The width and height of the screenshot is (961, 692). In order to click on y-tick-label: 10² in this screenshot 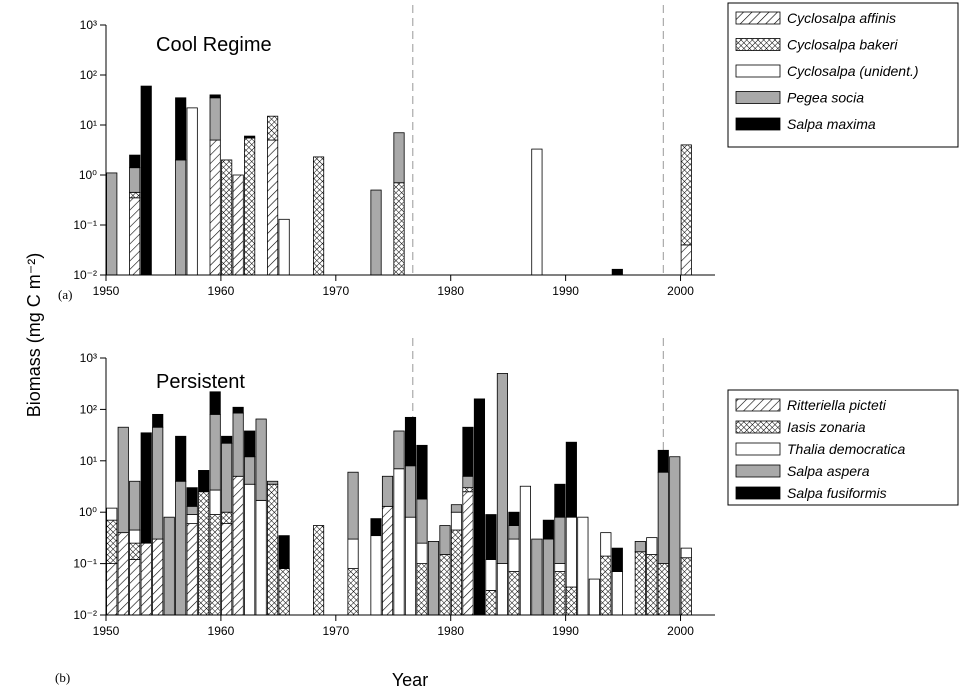, I will do `click(88, 409)`.